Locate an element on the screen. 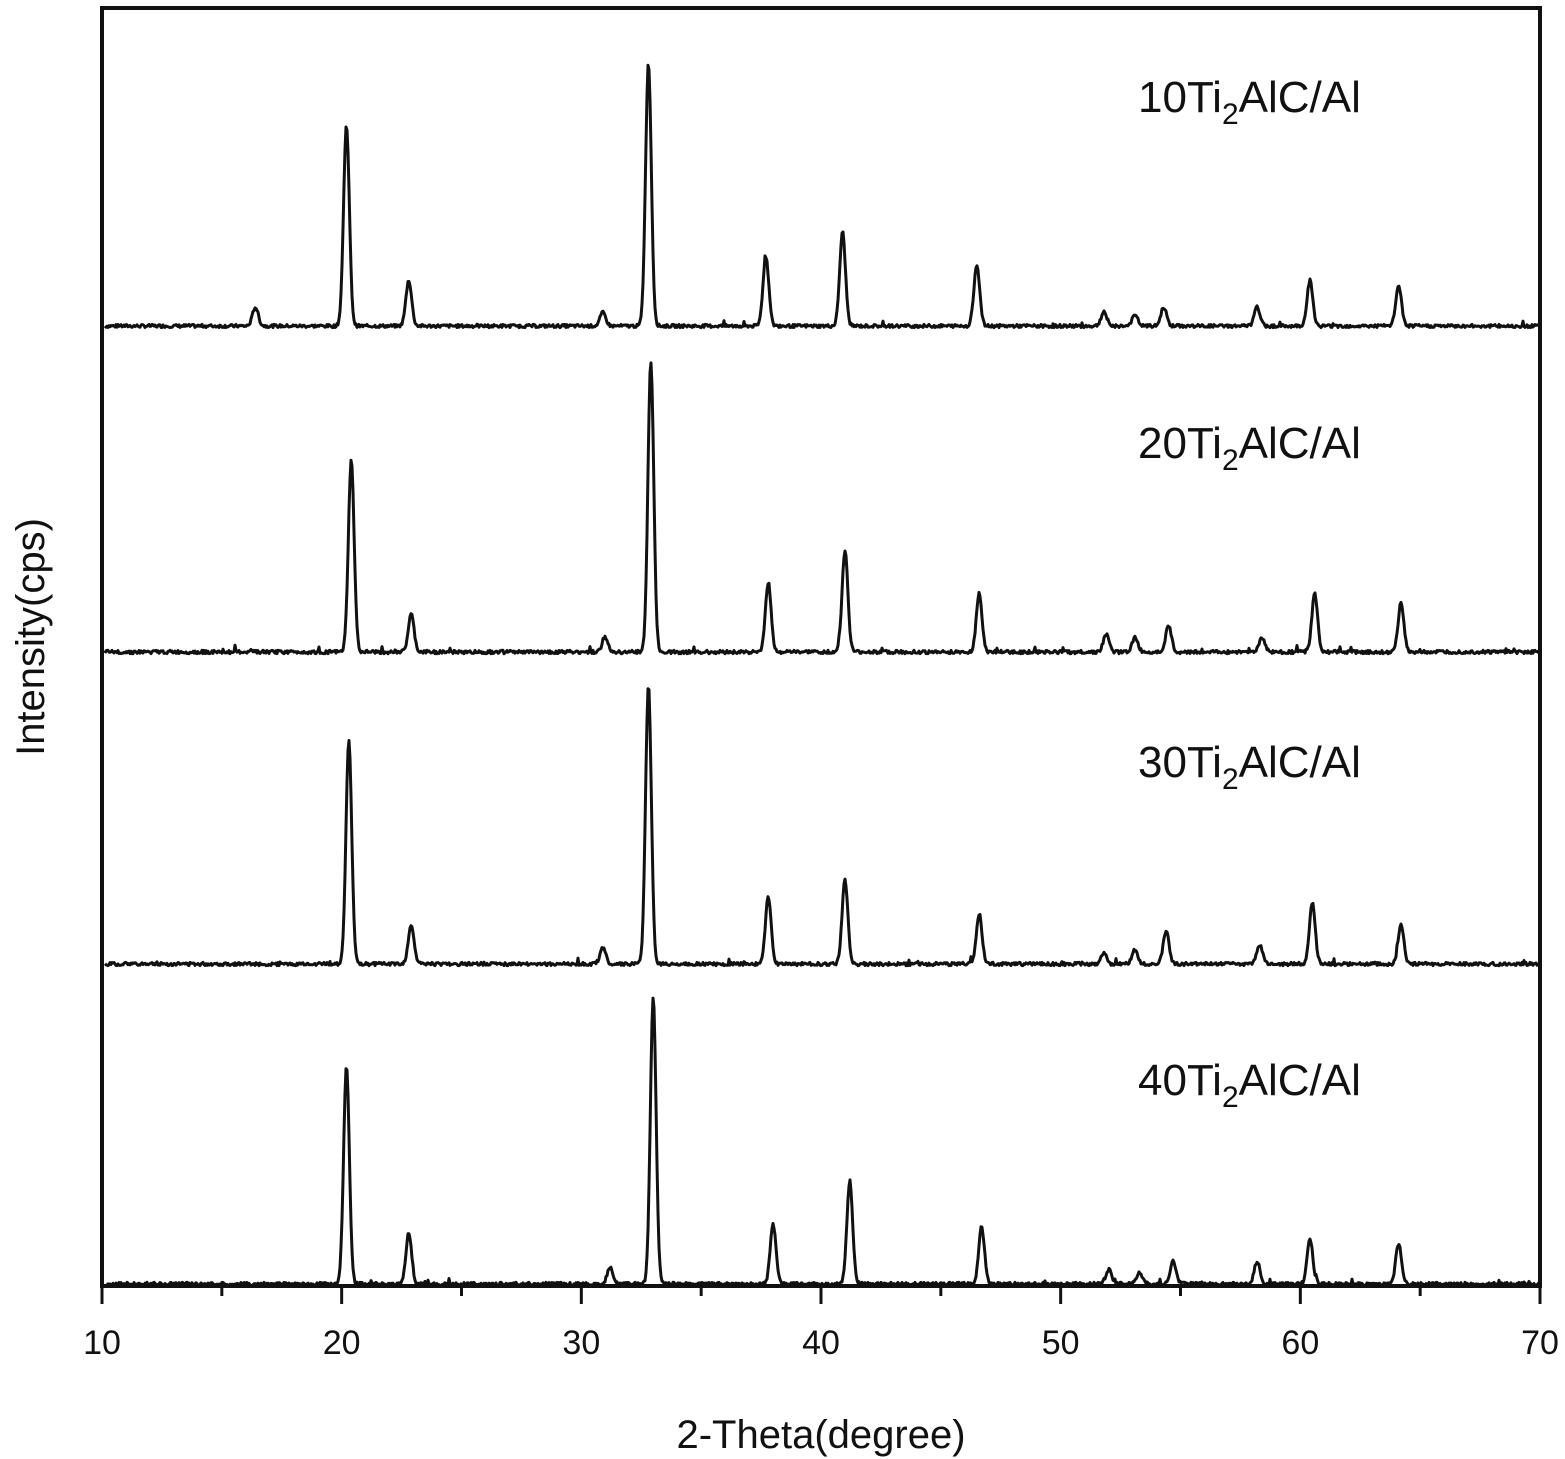 This screenshot has width=1565, height=1459. x-tick-label: 60 is located at coordinates (1300, 1343).